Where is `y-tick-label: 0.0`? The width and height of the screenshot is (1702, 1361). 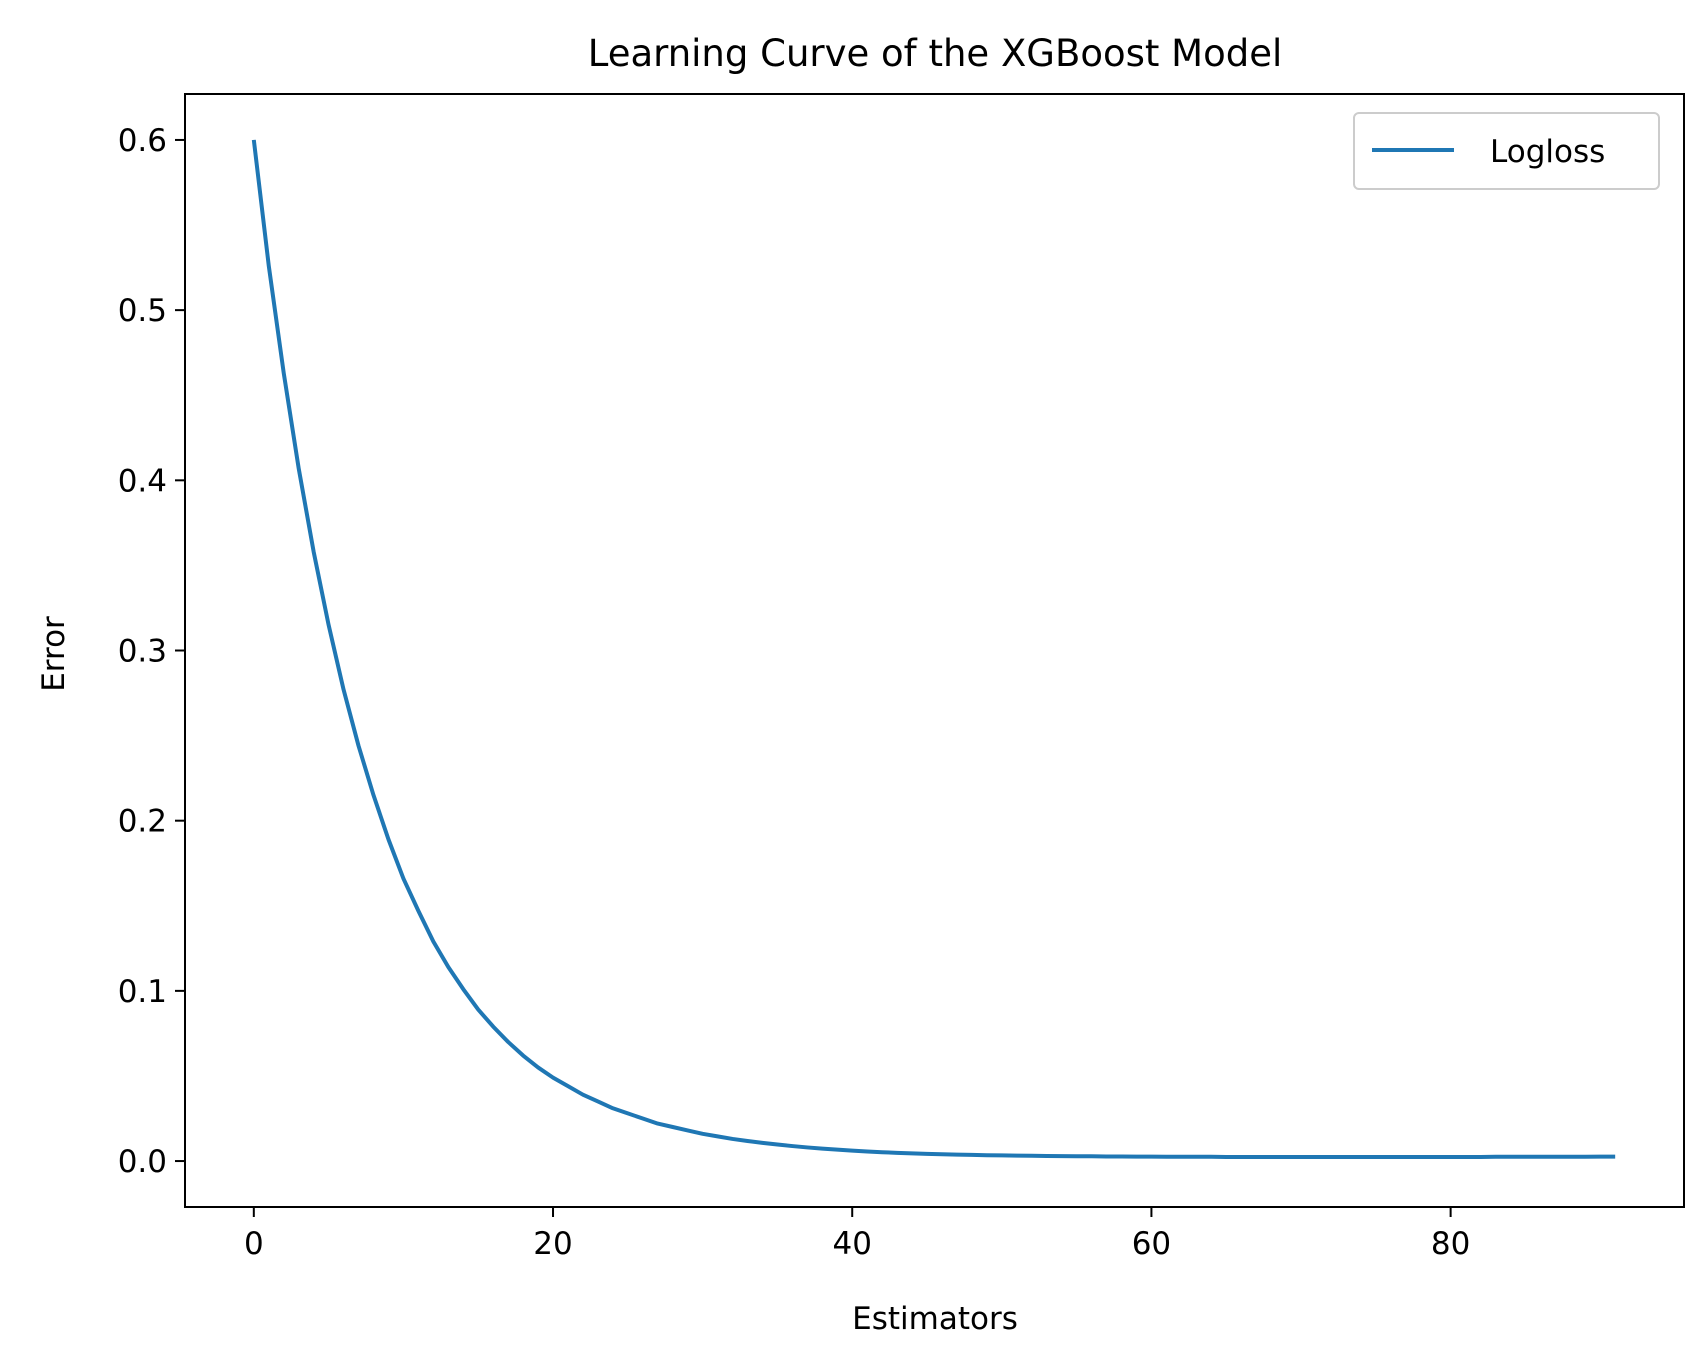
y-tick-label: 0.0 is located at coordinates (142, 1162).